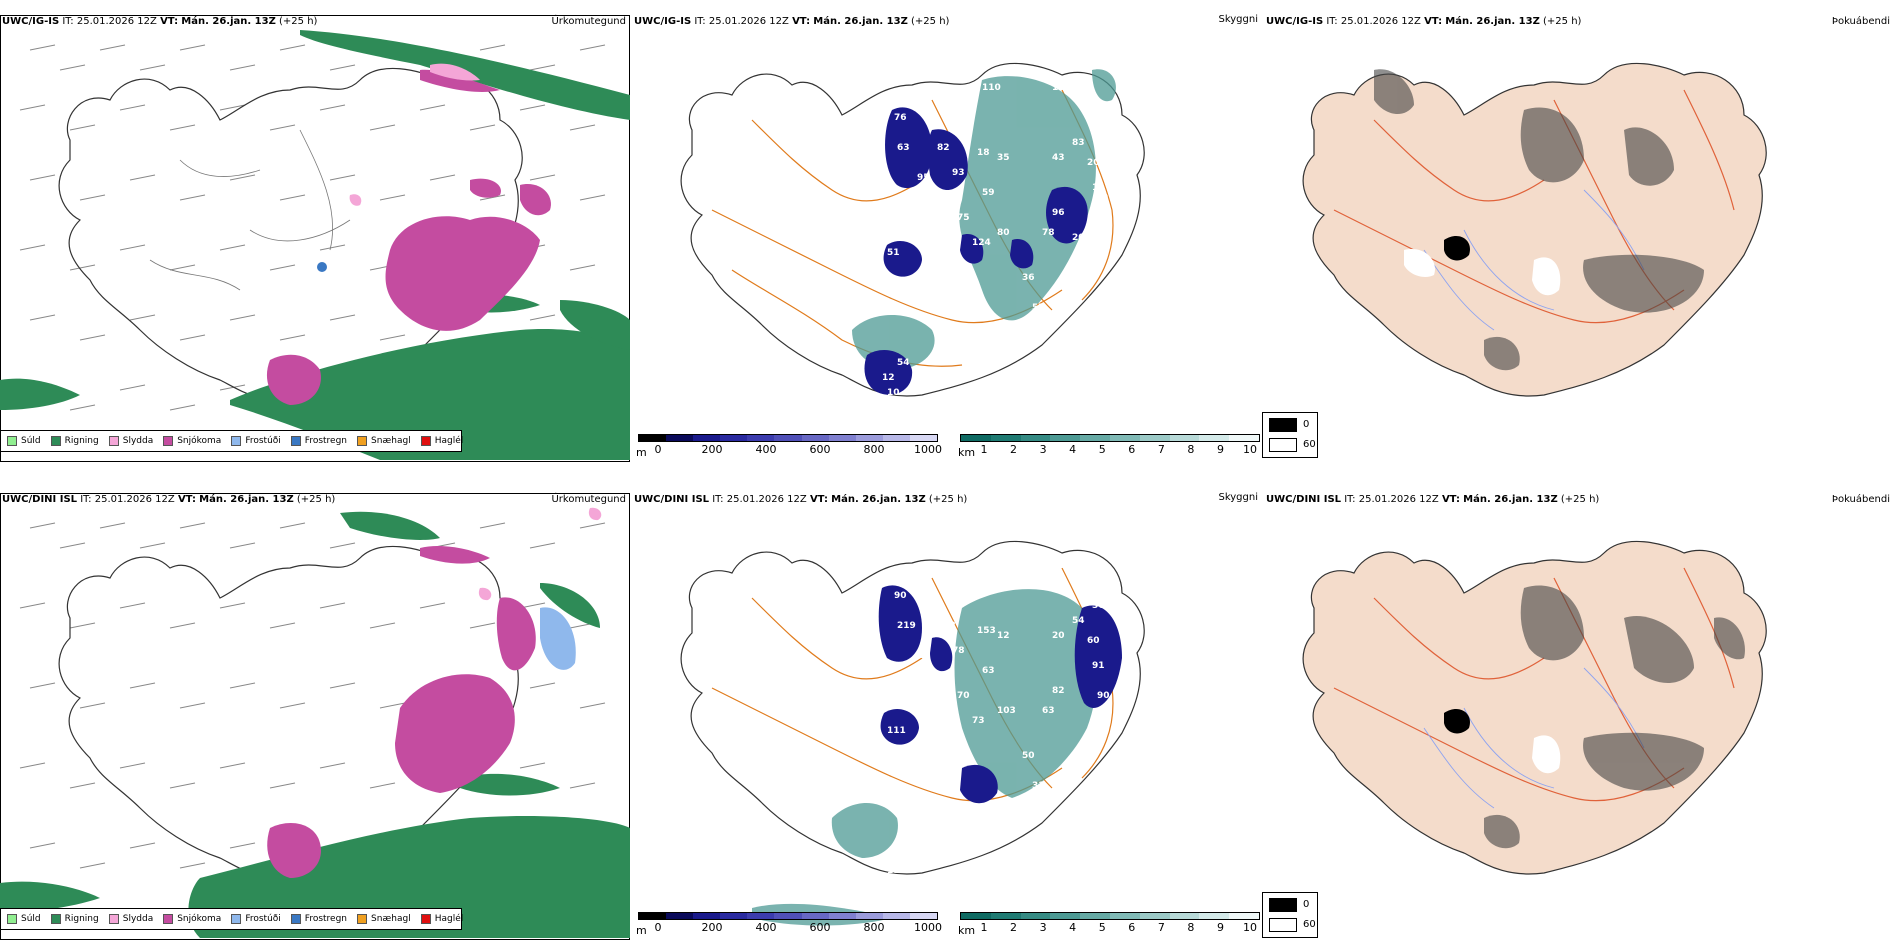 The height and width of the screenshot is (950, 1900). I want to click on cloud-base-low, so click(976, 251).